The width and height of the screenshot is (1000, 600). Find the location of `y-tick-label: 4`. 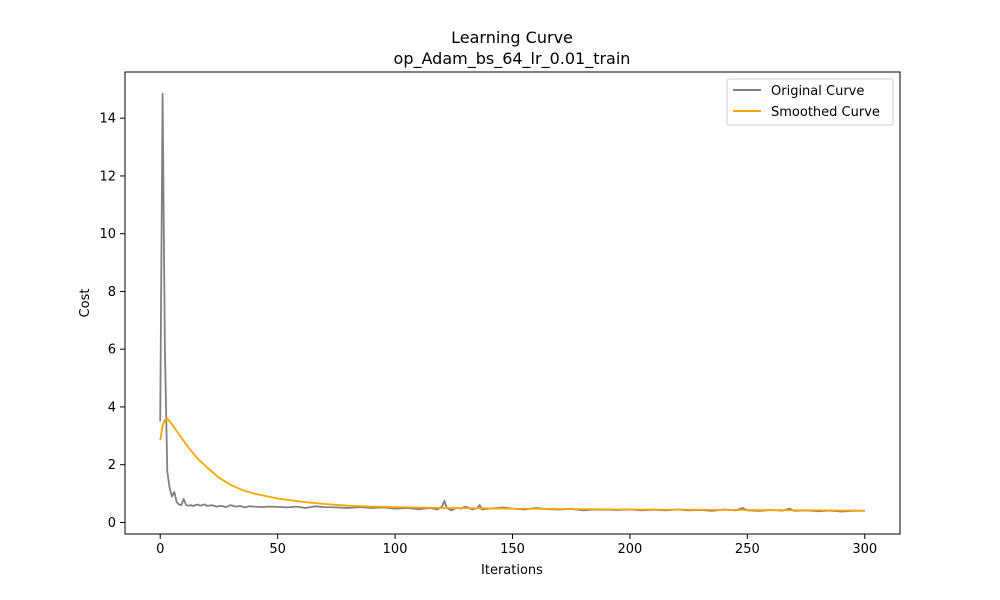

y-tick-label: 4 is located at coordinates (112, 407).